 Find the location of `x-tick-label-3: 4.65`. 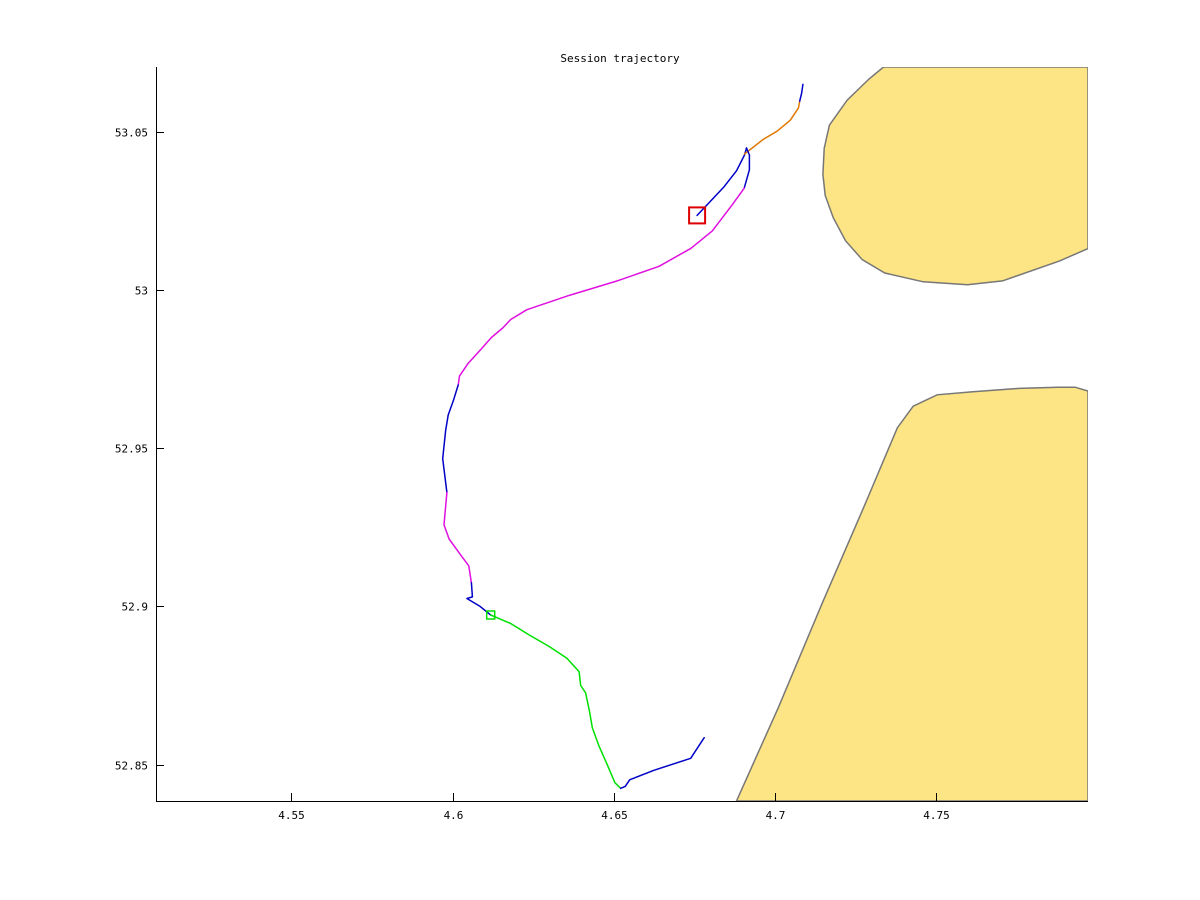

x-tick-label-3: 4.65 is located at coordinates (614, 815).